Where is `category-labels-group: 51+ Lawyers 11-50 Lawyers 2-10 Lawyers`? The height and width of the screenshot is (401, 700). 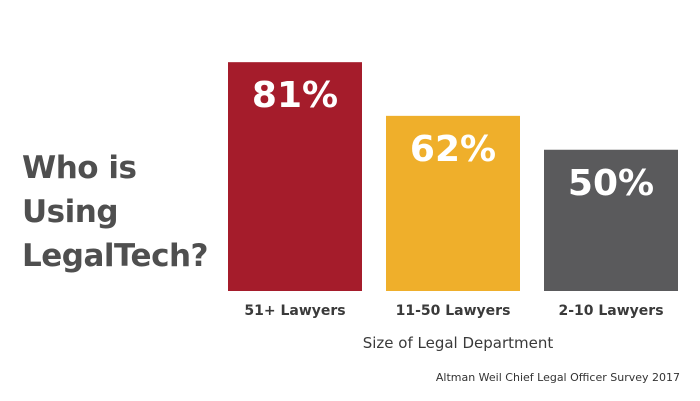
category-labels-group: 51+ Lawyers 11-50 Lawyers 2-10 Lawyers is located at coordinates (453, 311).